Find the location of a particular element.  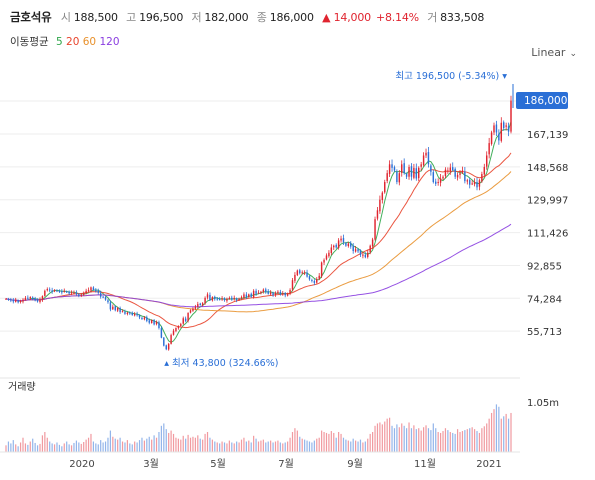

scale-selector: Linear ⌄ is located at coordinates (554, 52).